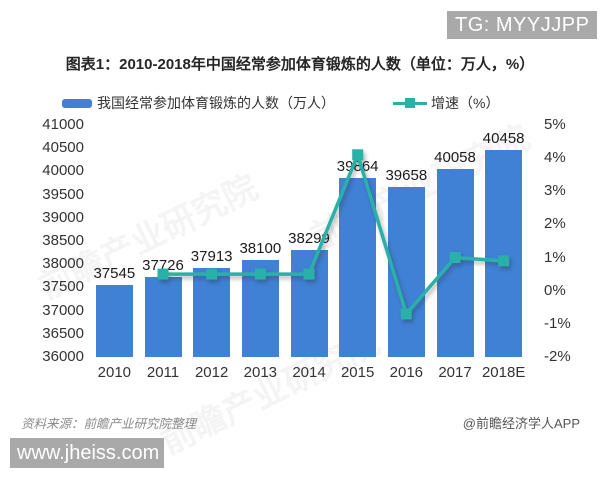 The width and height of the screenshot is (600, 480). I want to click on y-axis-tick-right: 0%, so click(555, 290).